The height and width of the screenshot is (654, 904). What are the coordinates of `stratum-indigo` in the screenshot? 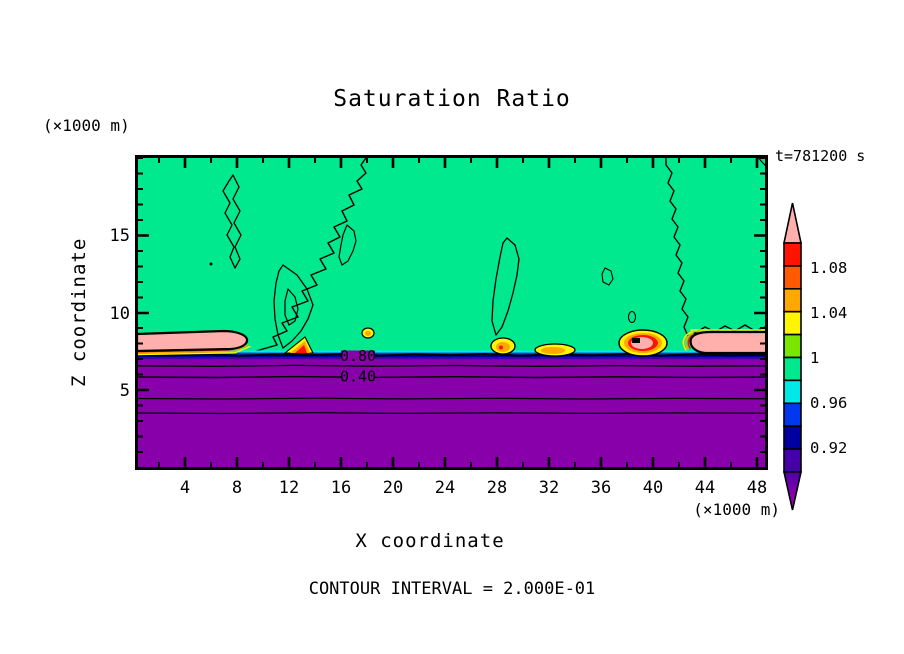 It's located at (451, 358).